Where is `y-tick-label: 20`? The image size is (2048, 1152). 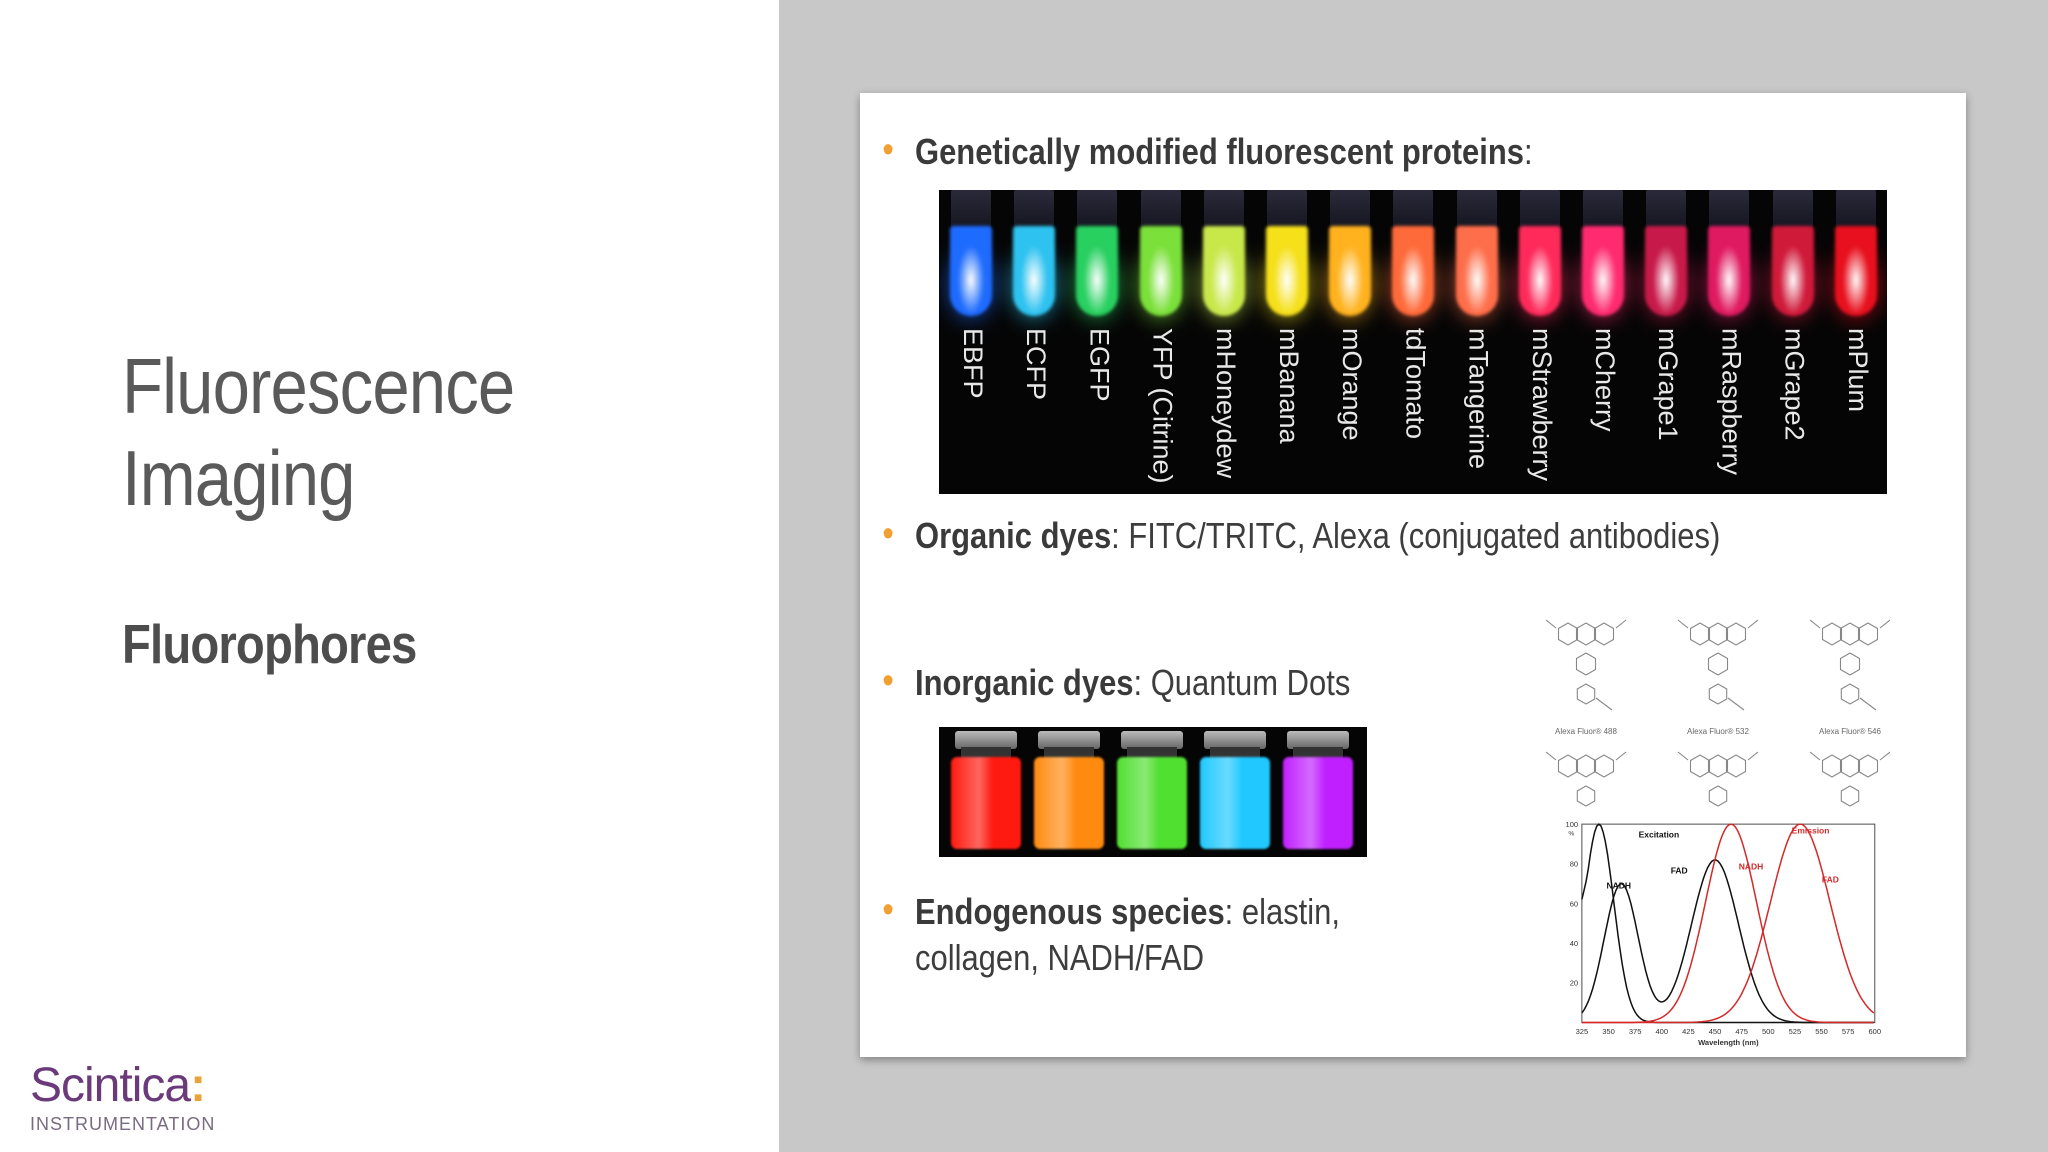
y-tick-label: 20 is located at coordinates (1574, 983).